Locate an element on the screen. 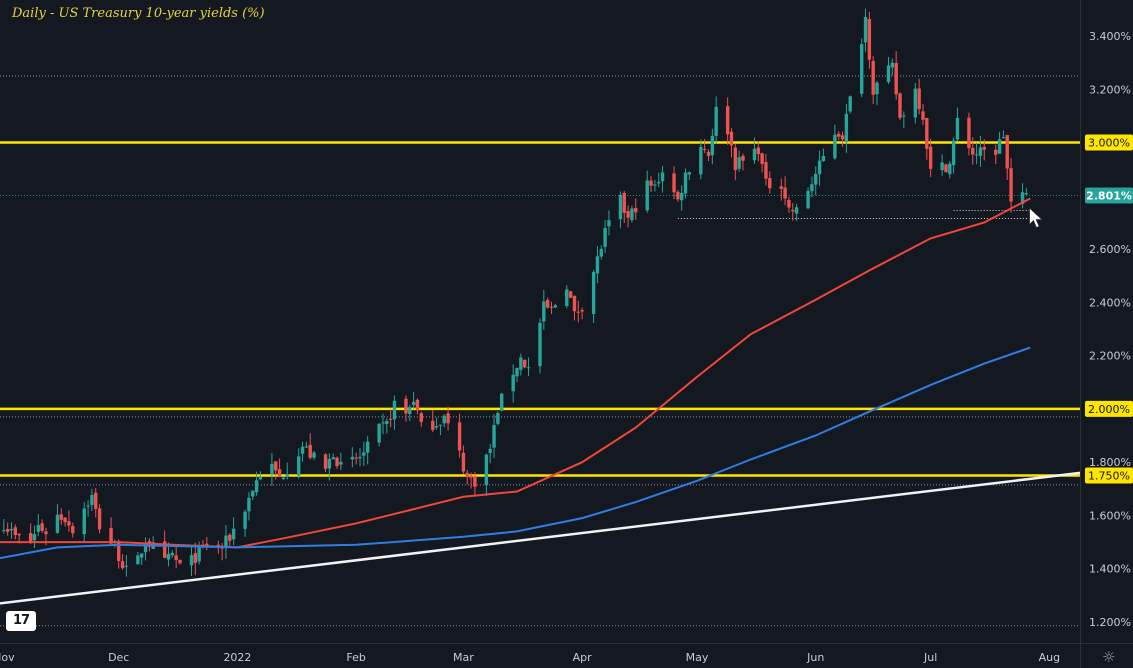 This screenshot has width=1133, height=668. price-badge is located at coordinates (1109, 475).